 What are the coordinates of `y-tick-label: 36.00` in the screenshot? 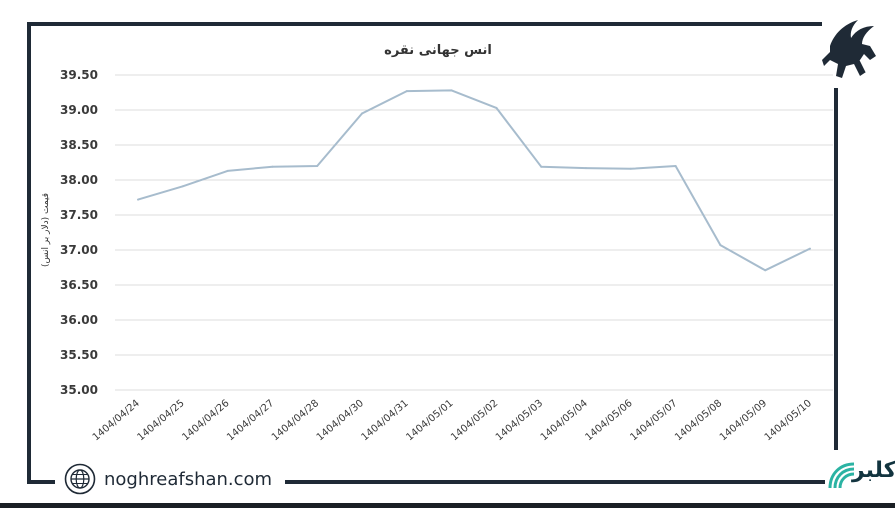 It's located at (79, 320).